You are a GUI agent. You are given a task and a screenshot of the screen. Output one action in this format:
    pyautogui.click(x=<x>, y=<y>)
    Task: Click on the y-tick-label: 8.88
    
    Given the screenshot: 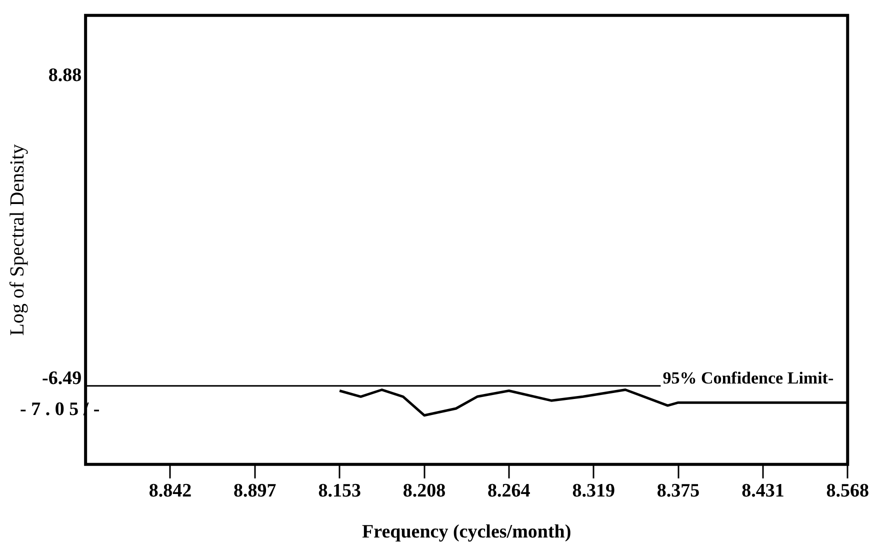 What is the action you would take?
    pyautogui.click(x=65, y=75)
    